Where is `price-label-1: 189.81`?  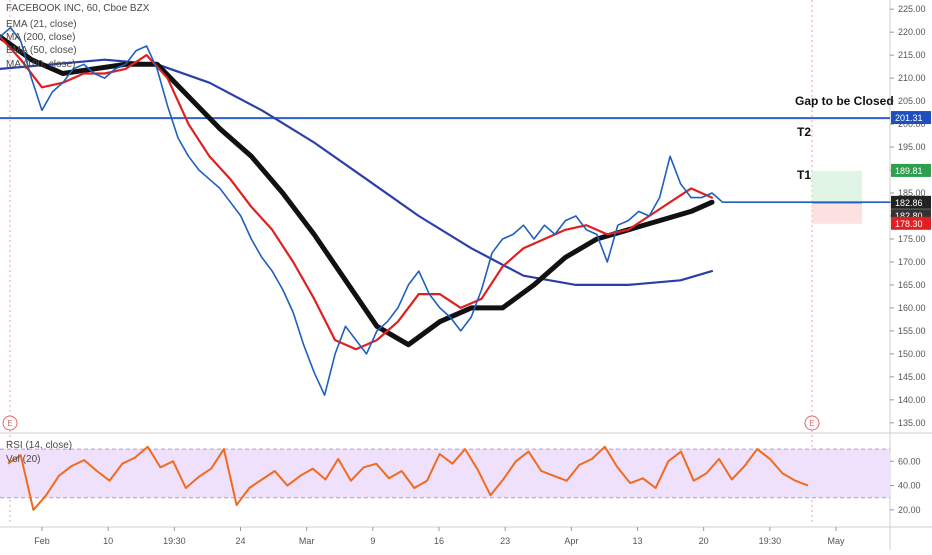 price-label-1: 189.81 is located at coordinates (909, 171).